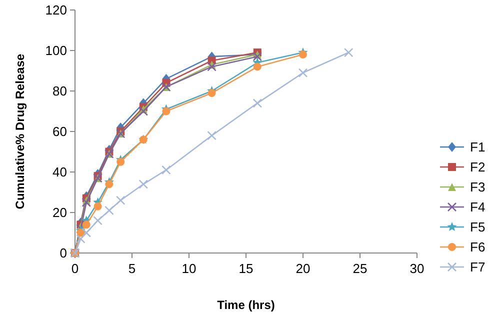 This screenshot has height=326, width=500. What do you see at coordinates (478, 187) in the screenshot?
I see `legend-label: F3` at bounding box center [478, 187].